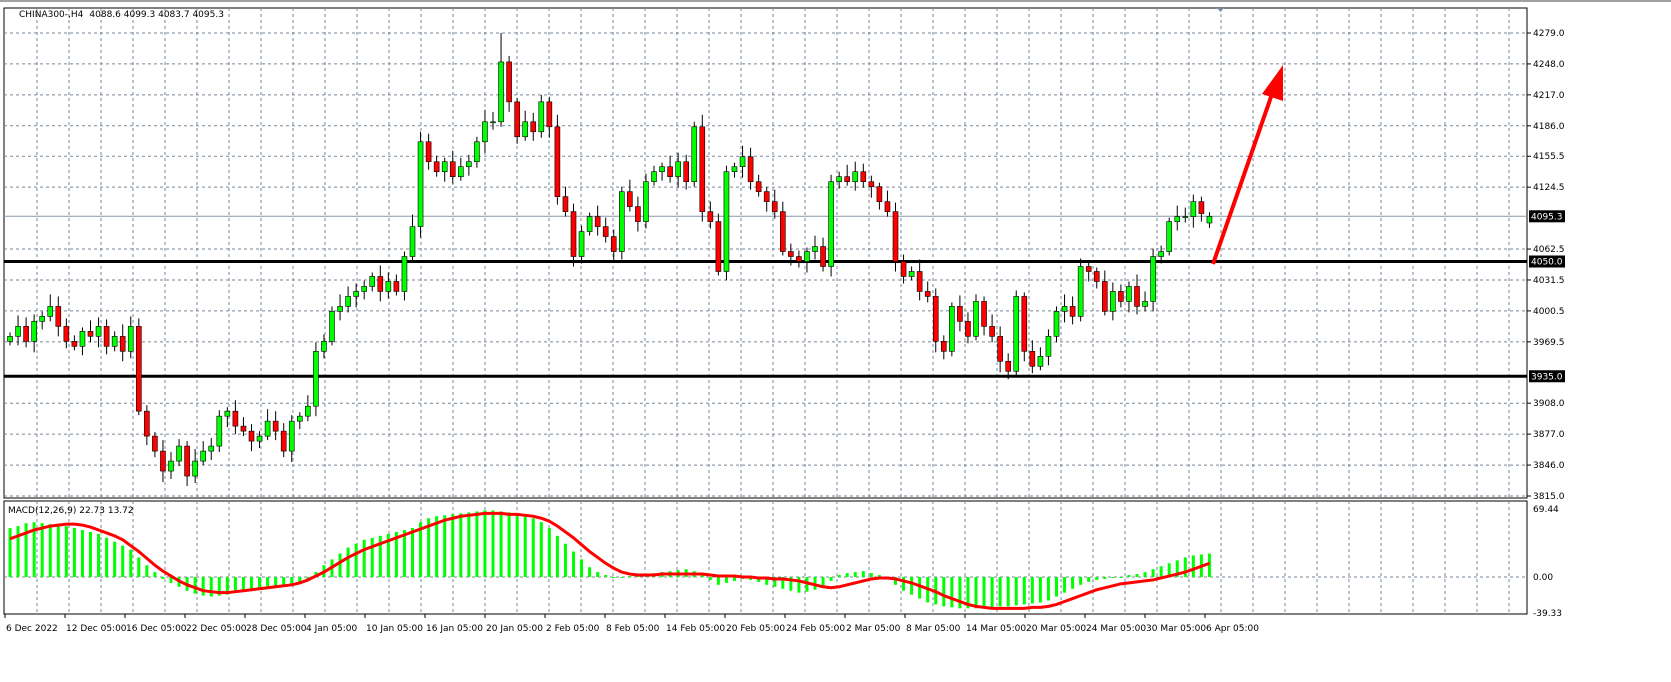 The image size is (1671, 682). I want to click on arrow-shaft, so click(1242, 179).